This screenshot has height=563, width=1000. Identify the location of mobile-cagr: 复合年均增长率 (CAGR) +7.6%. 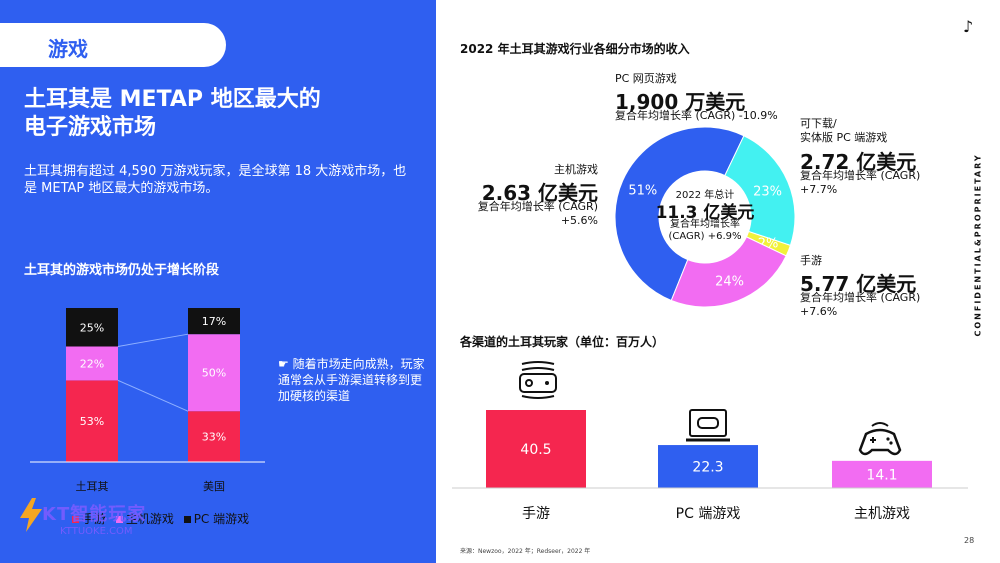
(860, 304).